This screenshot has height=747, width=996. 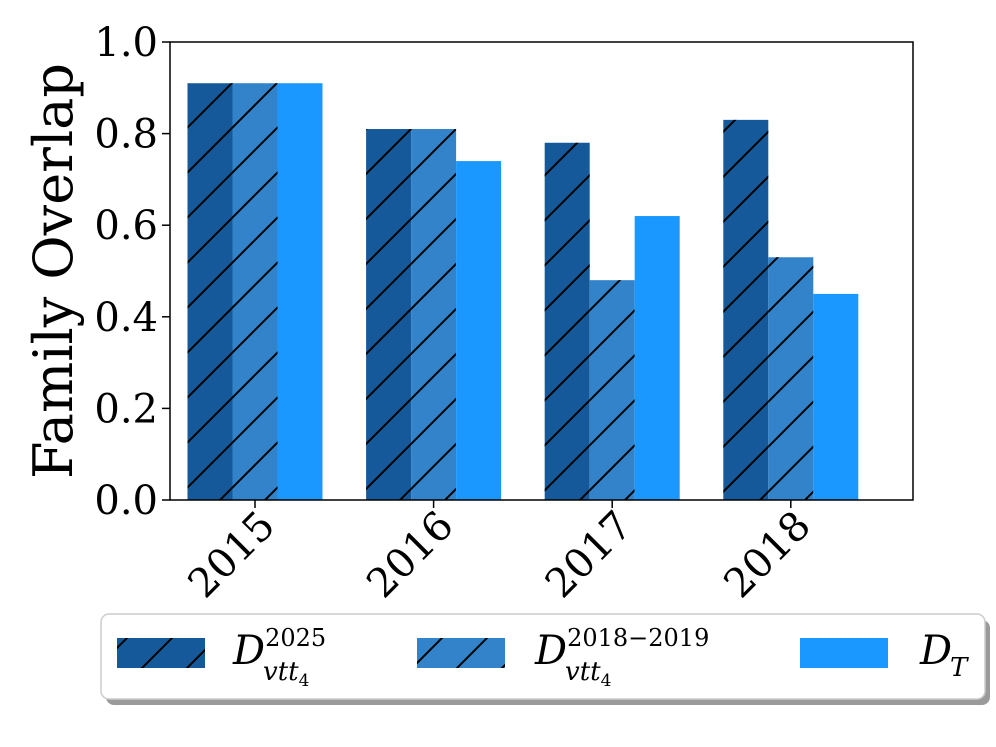 I want to click on y-tick-label: 0.0, so click(x=126, y=501).